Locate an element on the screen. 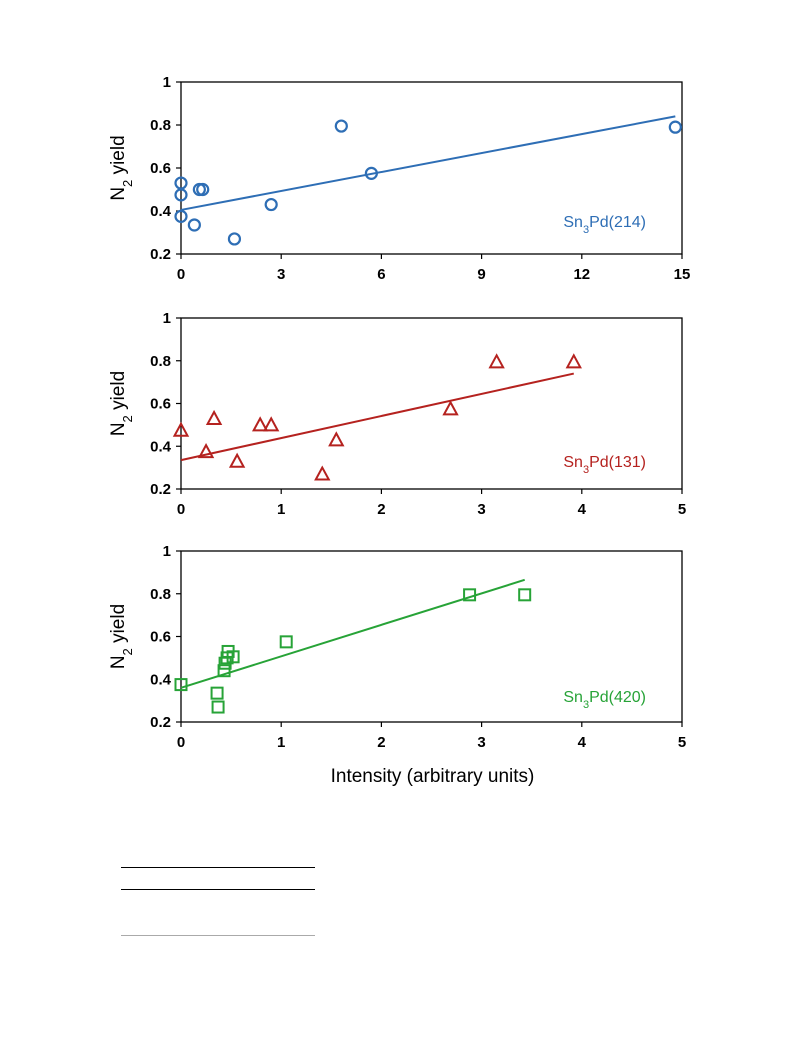  chart-panel-2: 0 1 2 3 4 5 0.2 0.4 0.6 0.8 1 N2 yield Sn3Pd(131) is located at coordinates (397, 414).